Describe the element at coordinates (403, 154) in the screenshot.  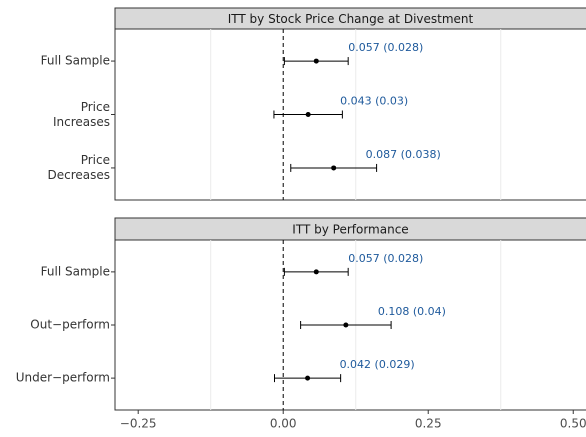
I see `value-label: 0.087 (0.038)` at that location.